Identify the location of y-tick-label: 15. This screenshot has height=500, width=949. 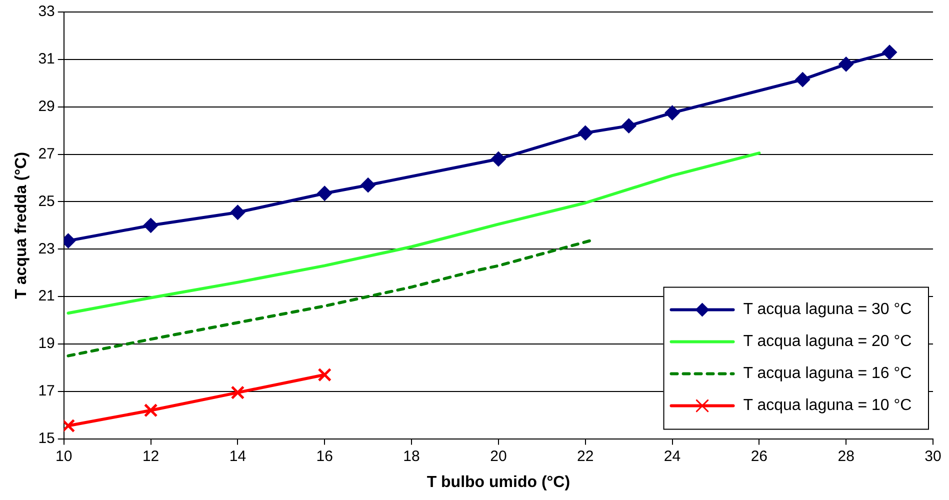
(46, 438).